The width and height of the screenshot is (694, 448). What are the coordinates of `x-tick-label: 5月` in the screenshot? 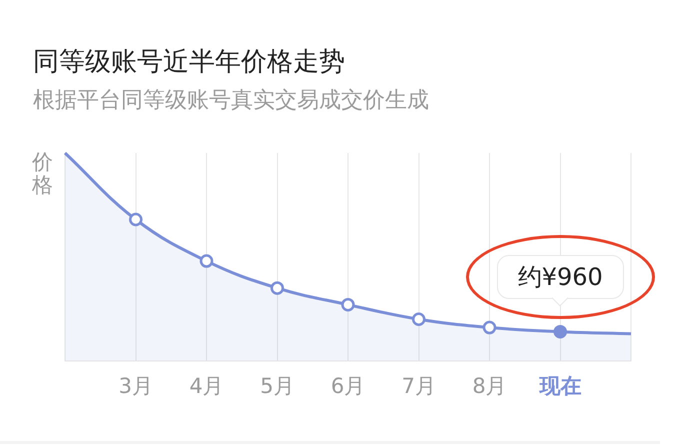 It's located at (277, 386).